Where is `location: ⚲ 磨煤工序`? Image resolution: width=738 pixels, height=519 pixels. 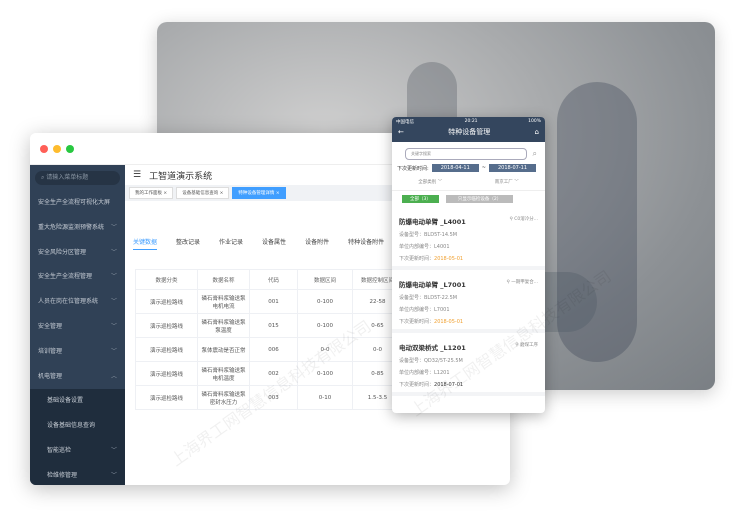 location: ⚲ 磨煤工序 is located at coordinates (526, 347).